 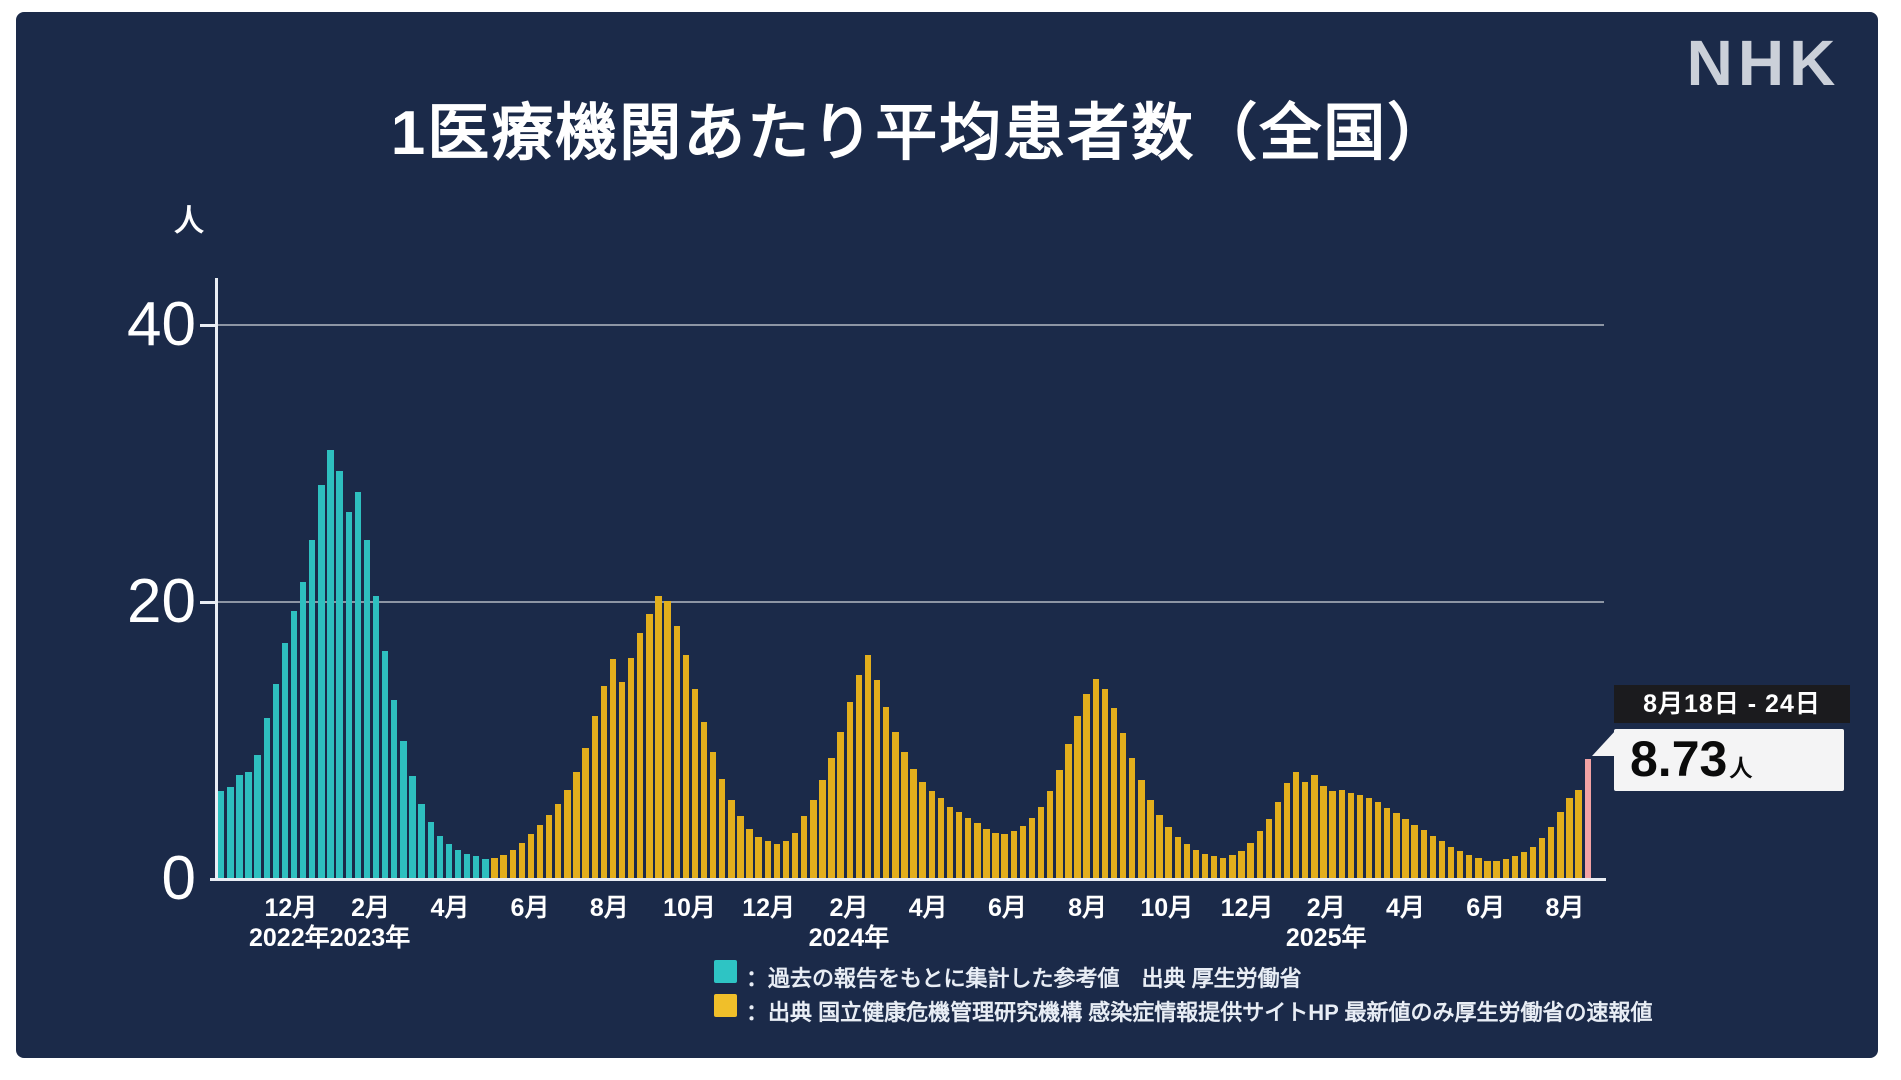 I want to click on bar-latest-week, so click(x=1587, y=819).